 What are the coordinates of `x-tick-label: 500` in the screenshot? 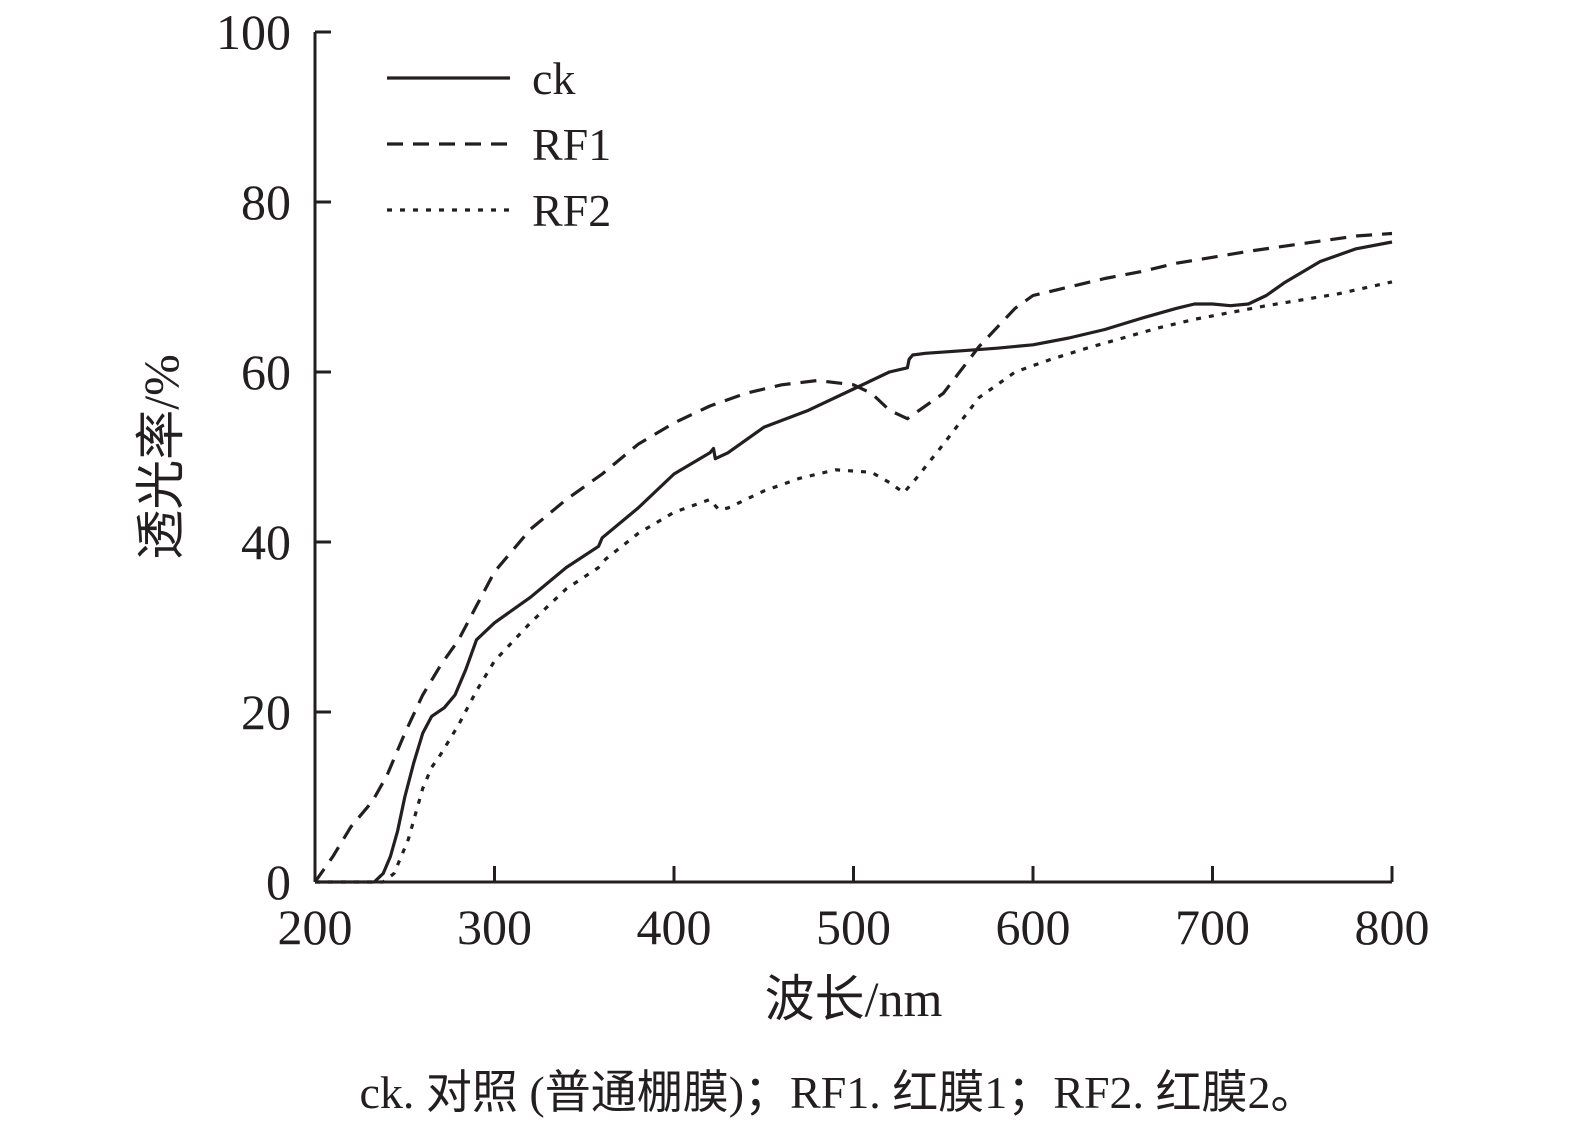 It's located at (853, 927).